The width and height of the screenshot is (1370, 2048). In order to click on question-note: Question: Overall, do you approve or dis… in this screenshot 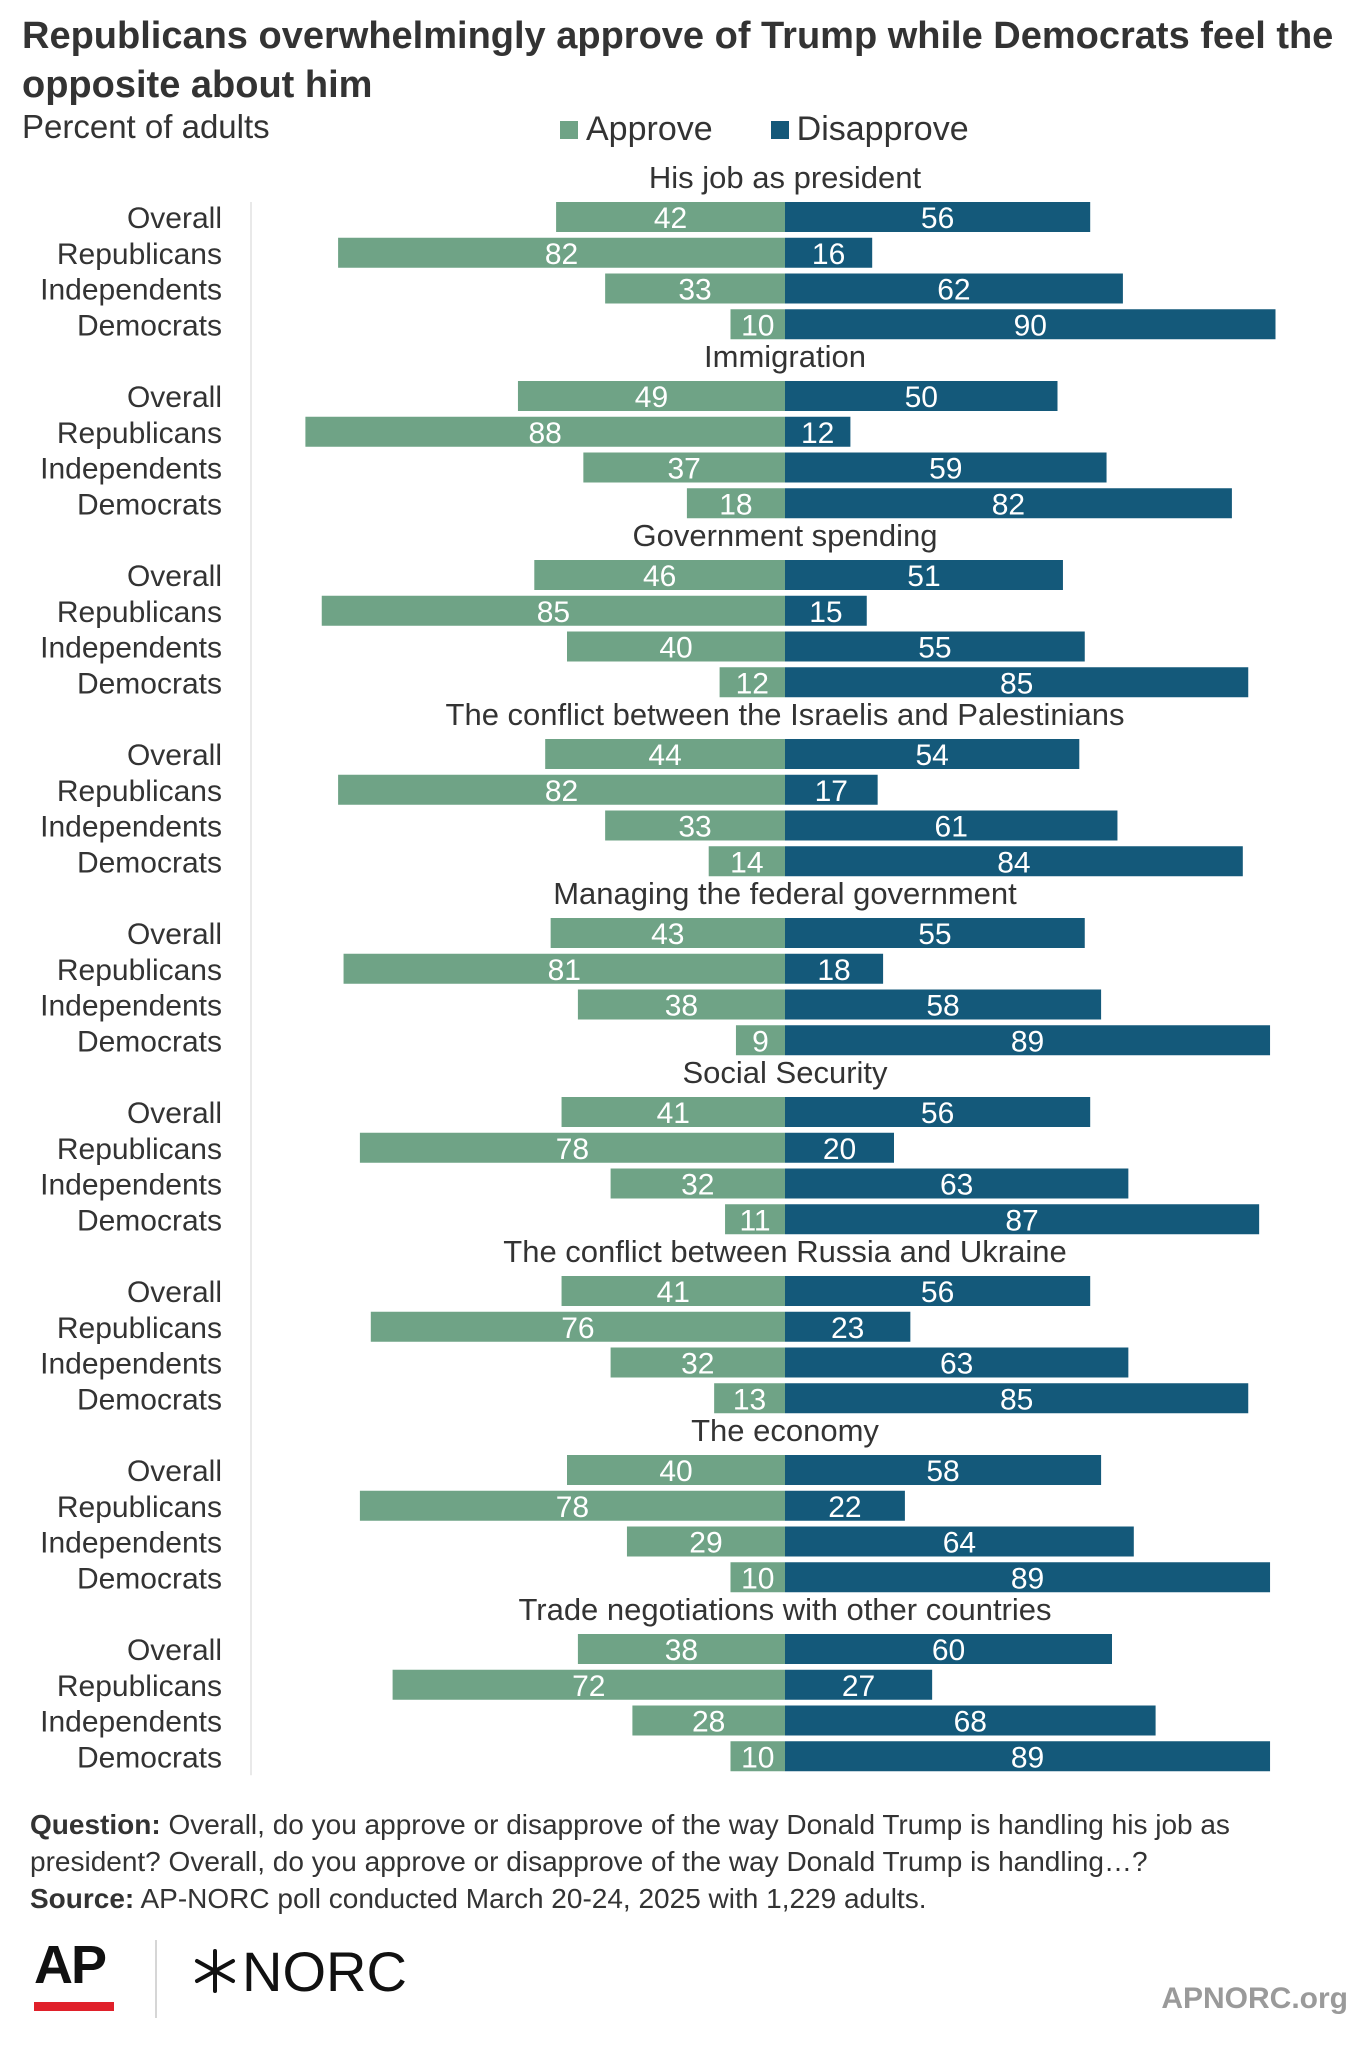, I will do `click(685, 1843)`.